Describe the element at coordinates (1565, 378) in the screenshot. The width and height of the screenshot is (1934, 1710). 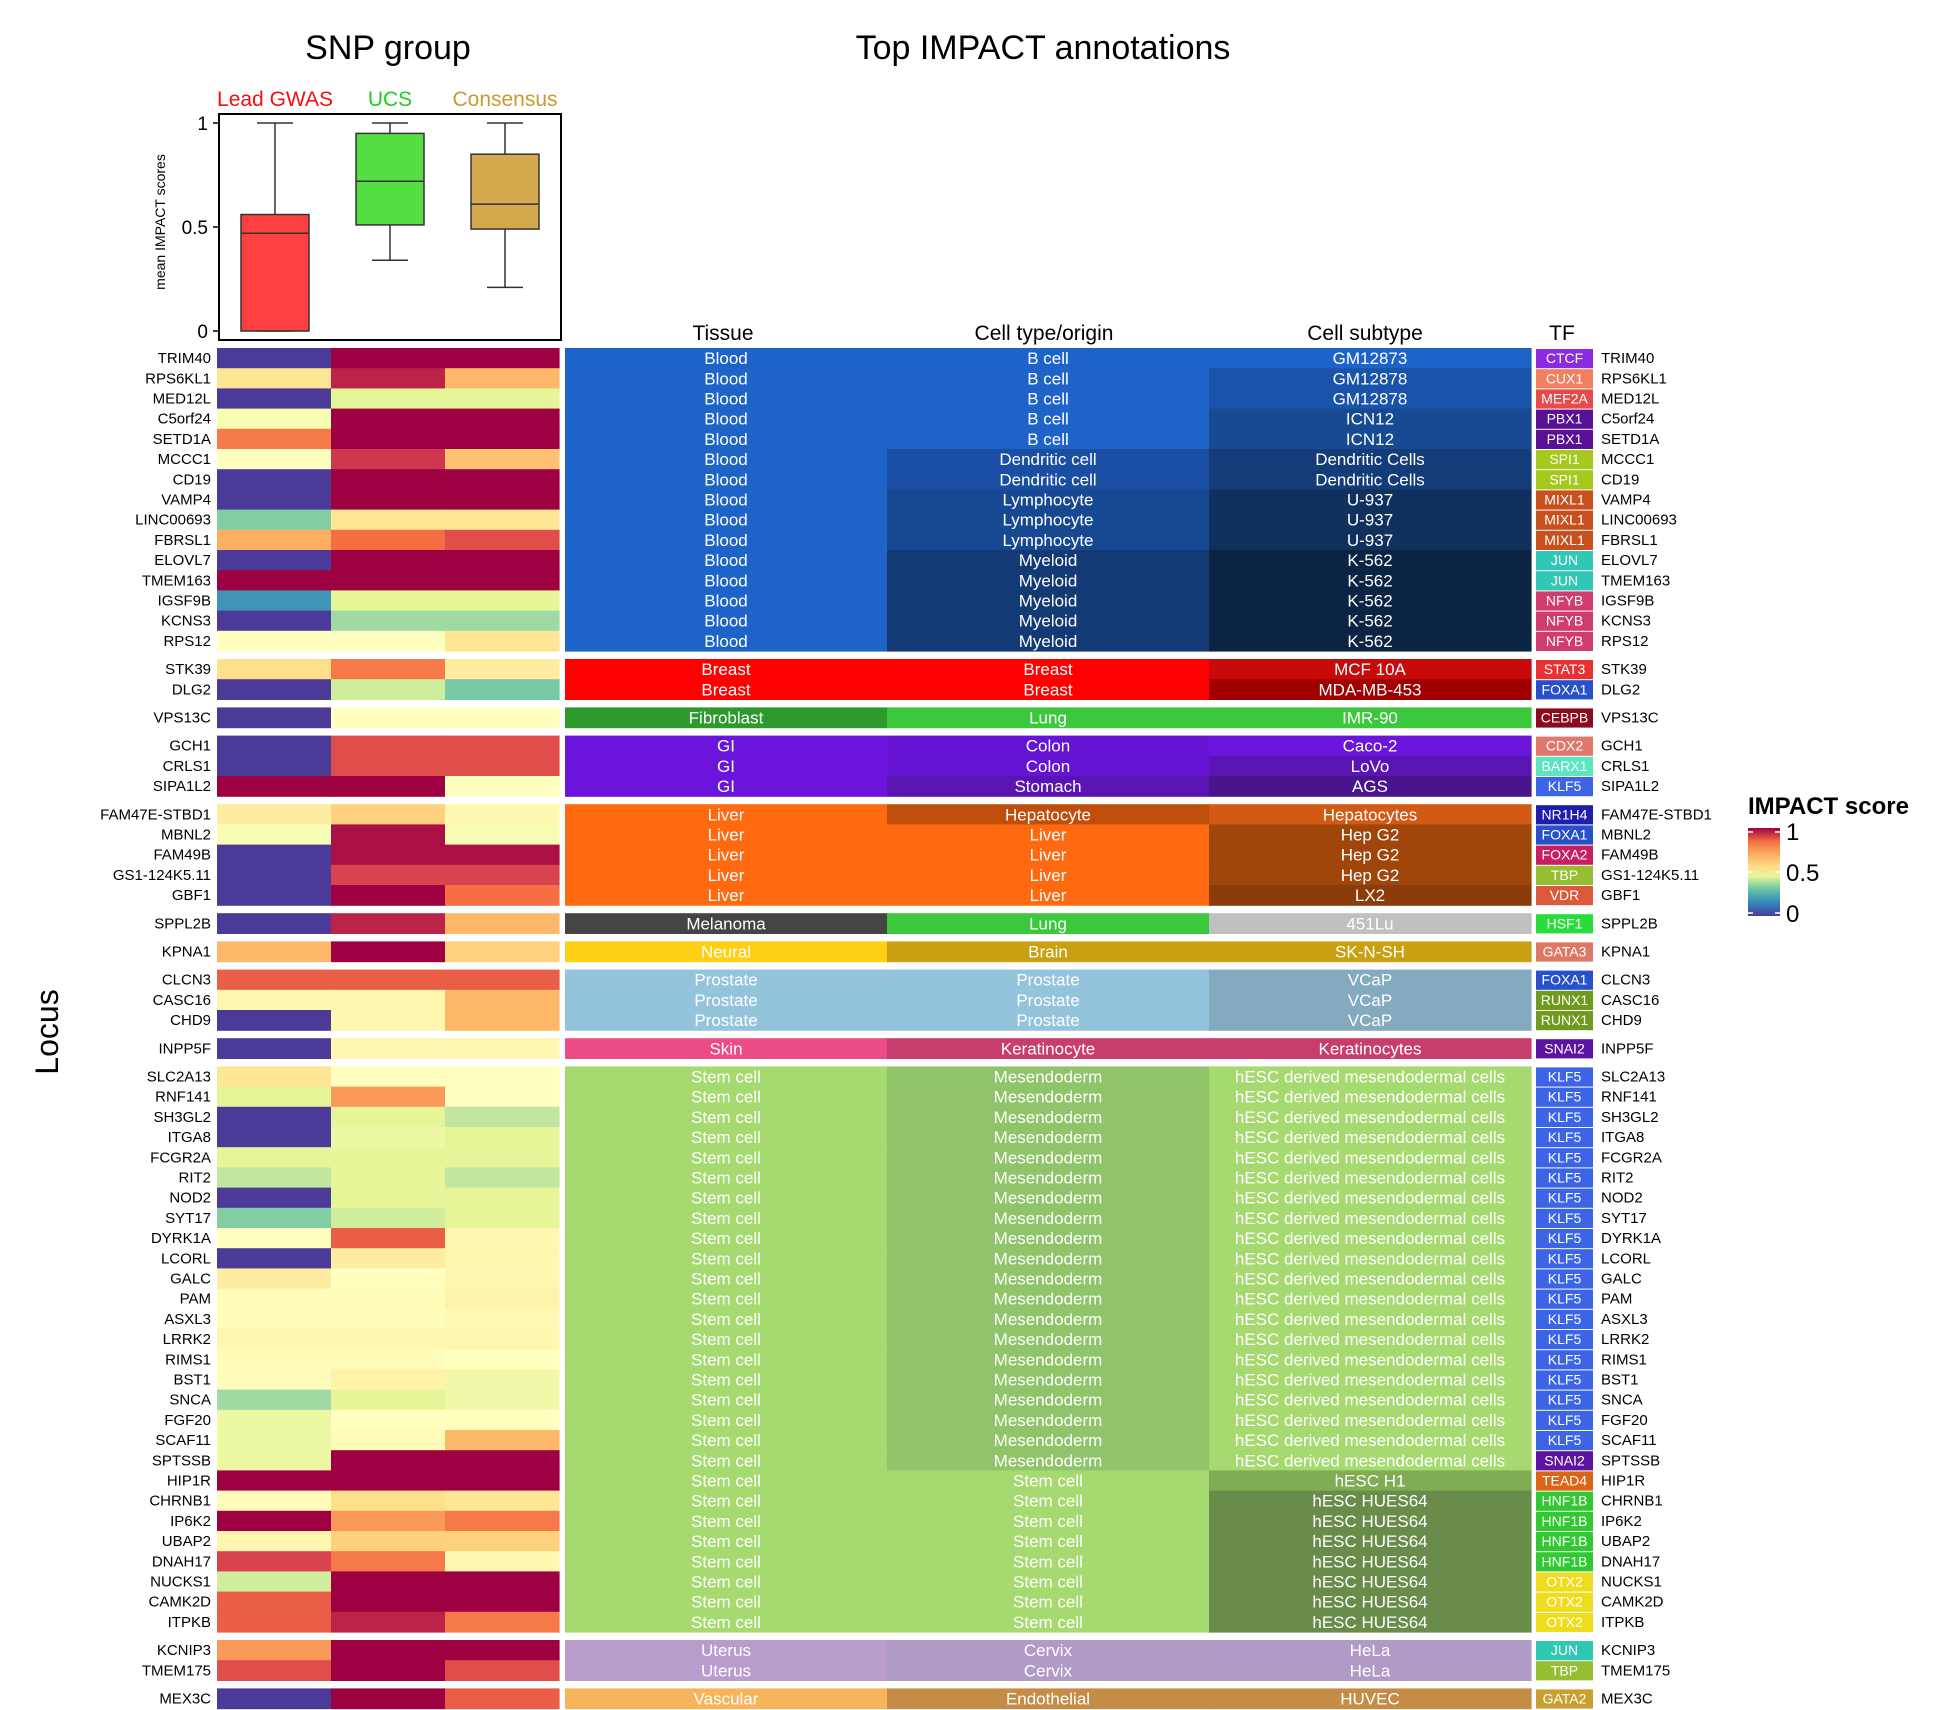
I see `tf-label: CUX1` at that location.